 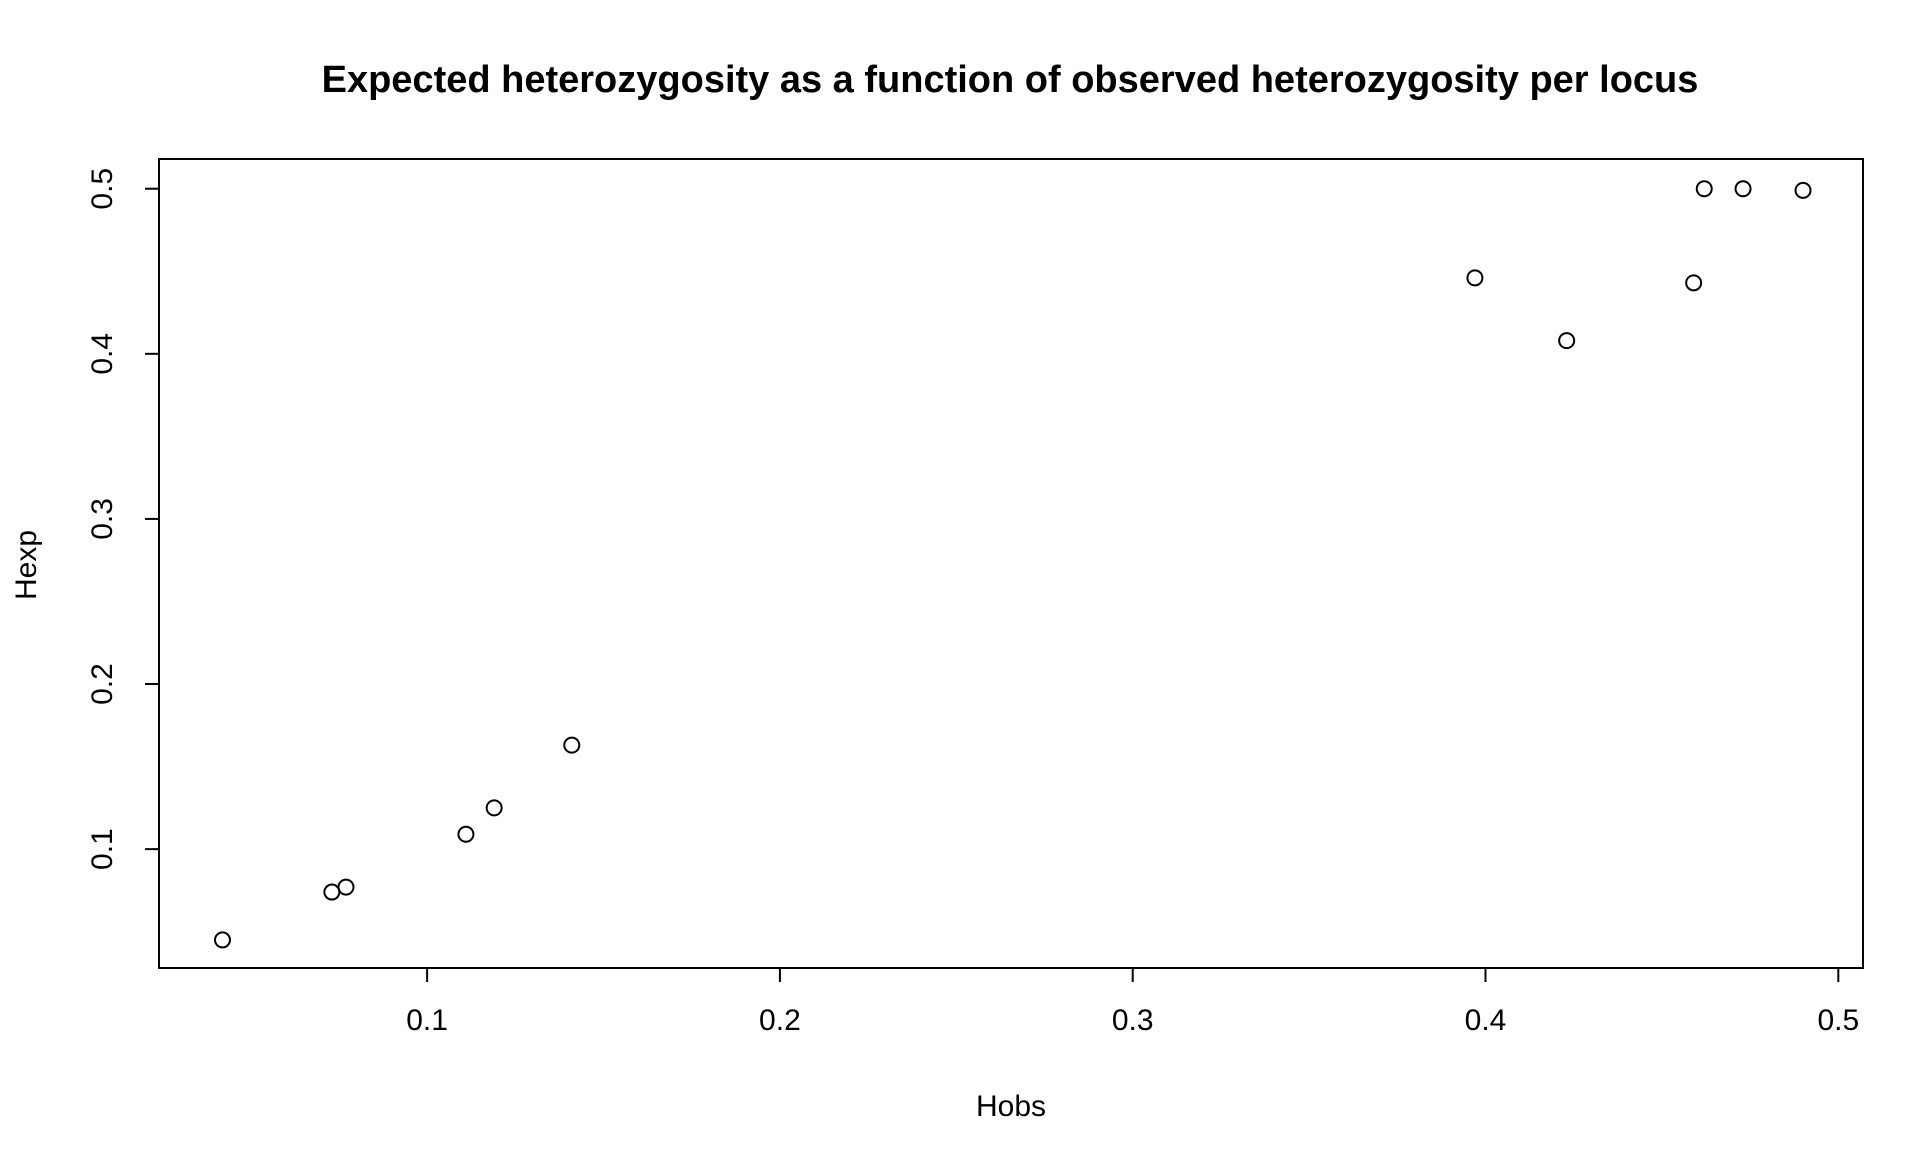 I want to click on y-tick-label: 0.3, so click(x=102, y=519).